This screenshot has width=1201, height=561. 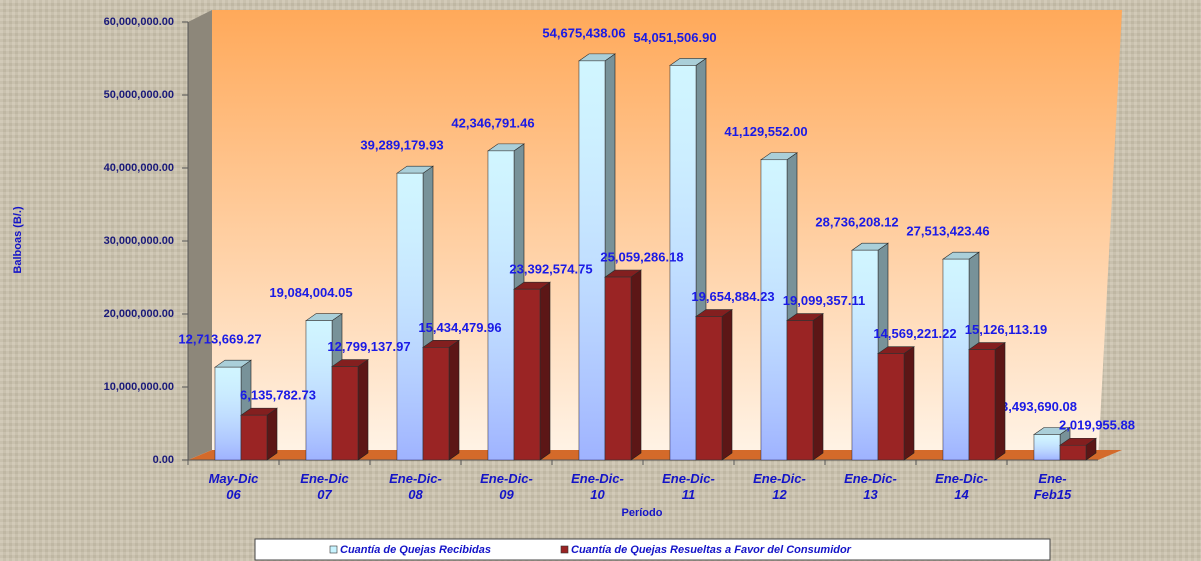 I want to click on x-tick-label: Ene-Dic-14, so click(x=961, y=486).